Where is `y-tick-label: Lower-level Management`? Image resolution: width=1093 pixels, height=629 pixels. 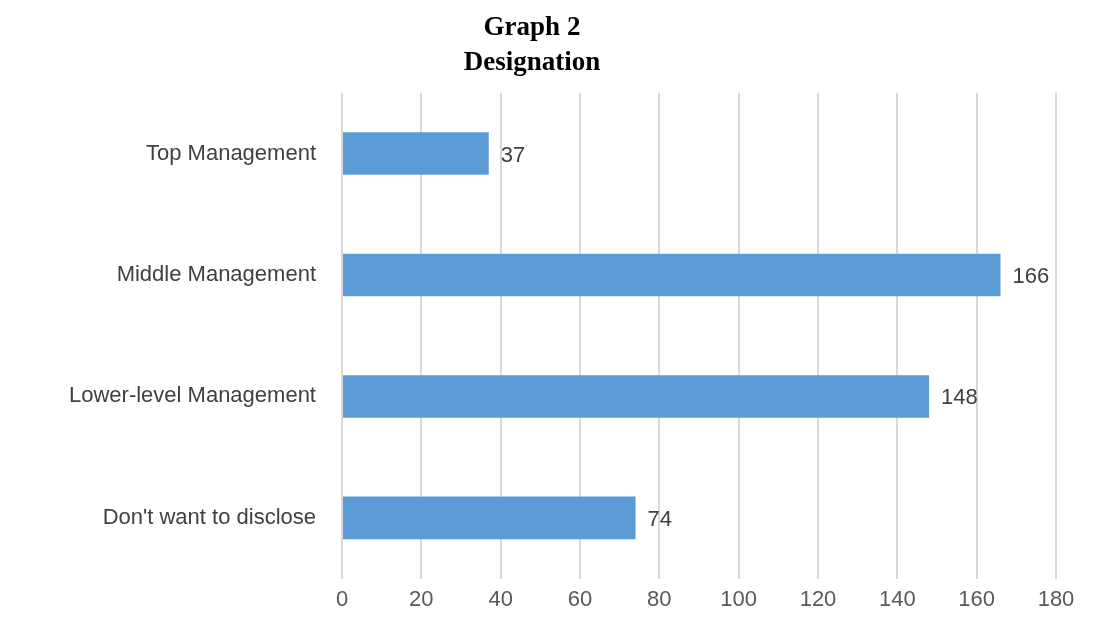
y-tick-label: Lower-level Management is located at coordinates (192, 395).